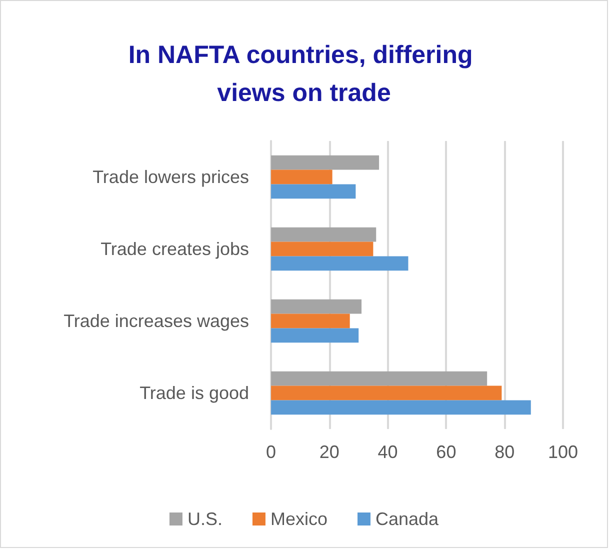 This screenshot has height=550, width=610. What do you see at coordinates (563, 452) in the screenshot?
I see `x-tick-label: 100` at bounding box center [563, 452].